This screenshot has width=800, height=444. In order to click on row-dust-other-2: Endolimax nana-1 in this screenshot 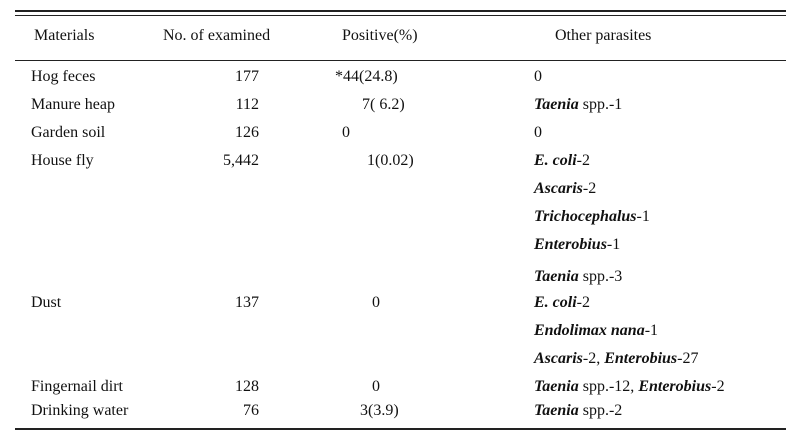, I will do `click(596, 331)`.